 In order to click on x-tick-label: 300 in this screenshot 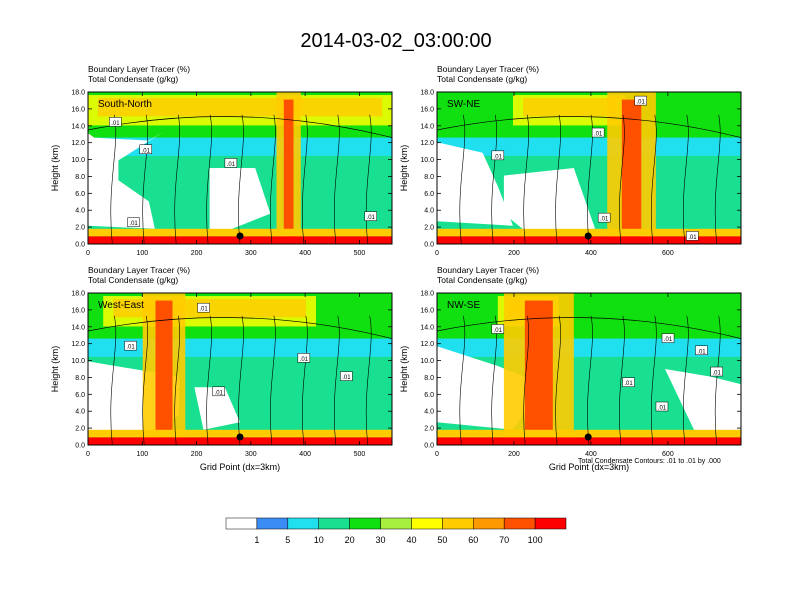, I will do `click(251, 253)`.